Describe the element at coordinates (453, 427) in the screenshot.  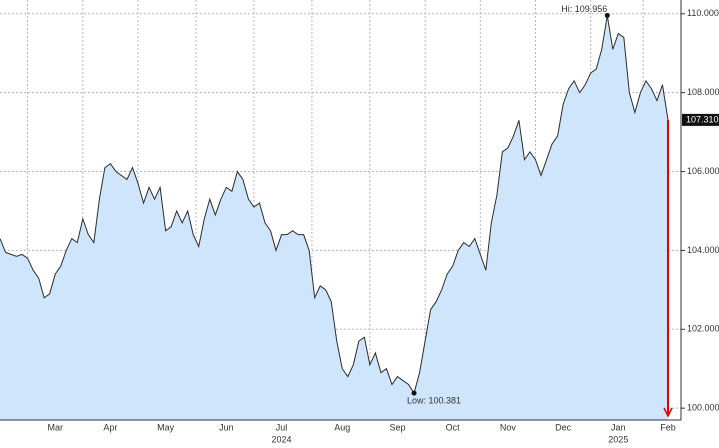
I see `x-tick-label: Oct` at that location.